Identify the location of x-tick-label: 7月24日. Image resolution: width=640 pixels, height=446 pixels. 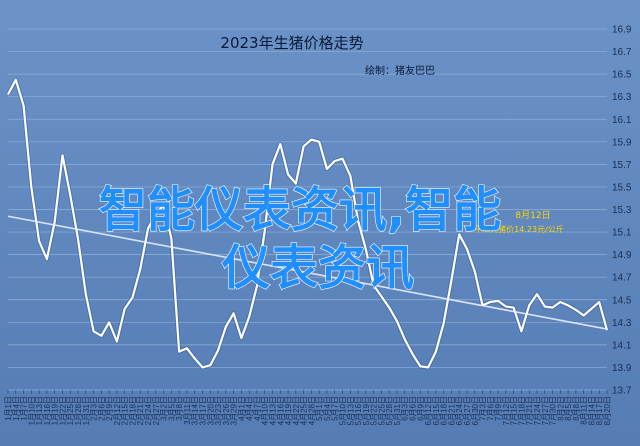
(537, 410).